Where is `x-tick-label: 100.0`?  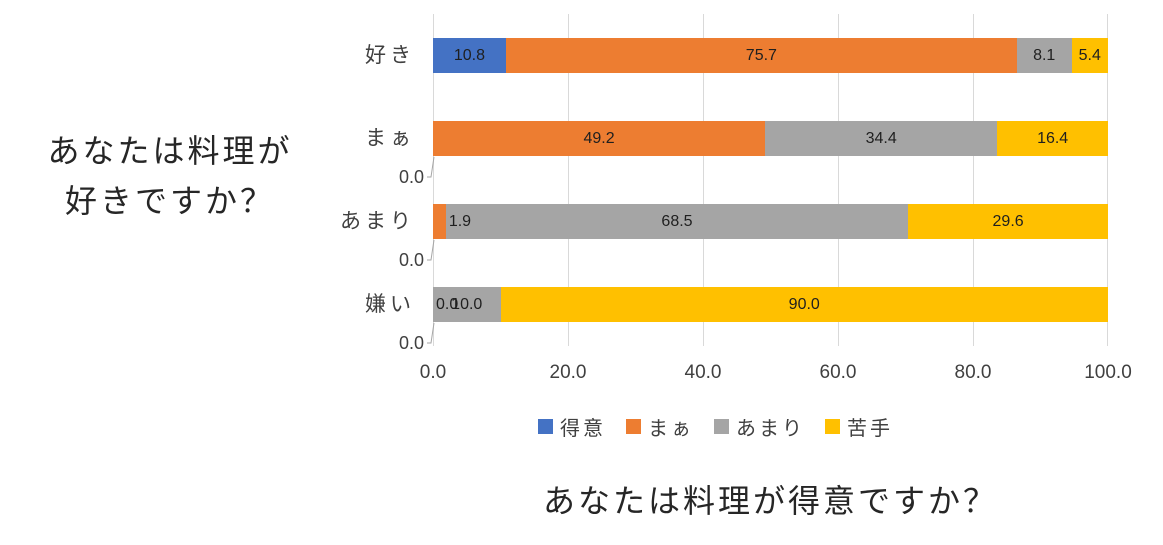 x-tick-label: 100.0 is located at coordinates (1108, 372).